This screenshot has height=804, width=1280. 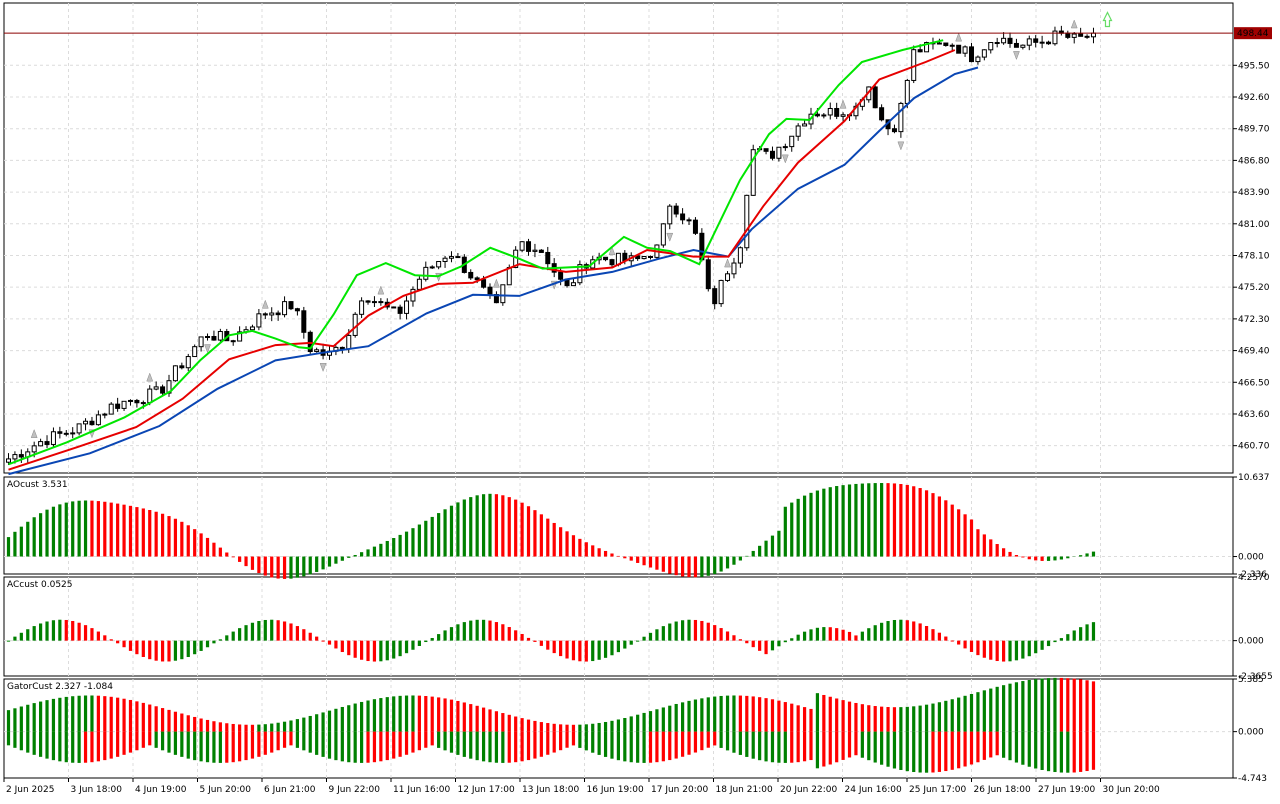 What do you see at coordinates (1254, 320) in the screenshot?
I see `y-tick-label: 472.30` at bounding box center [1254, 320].